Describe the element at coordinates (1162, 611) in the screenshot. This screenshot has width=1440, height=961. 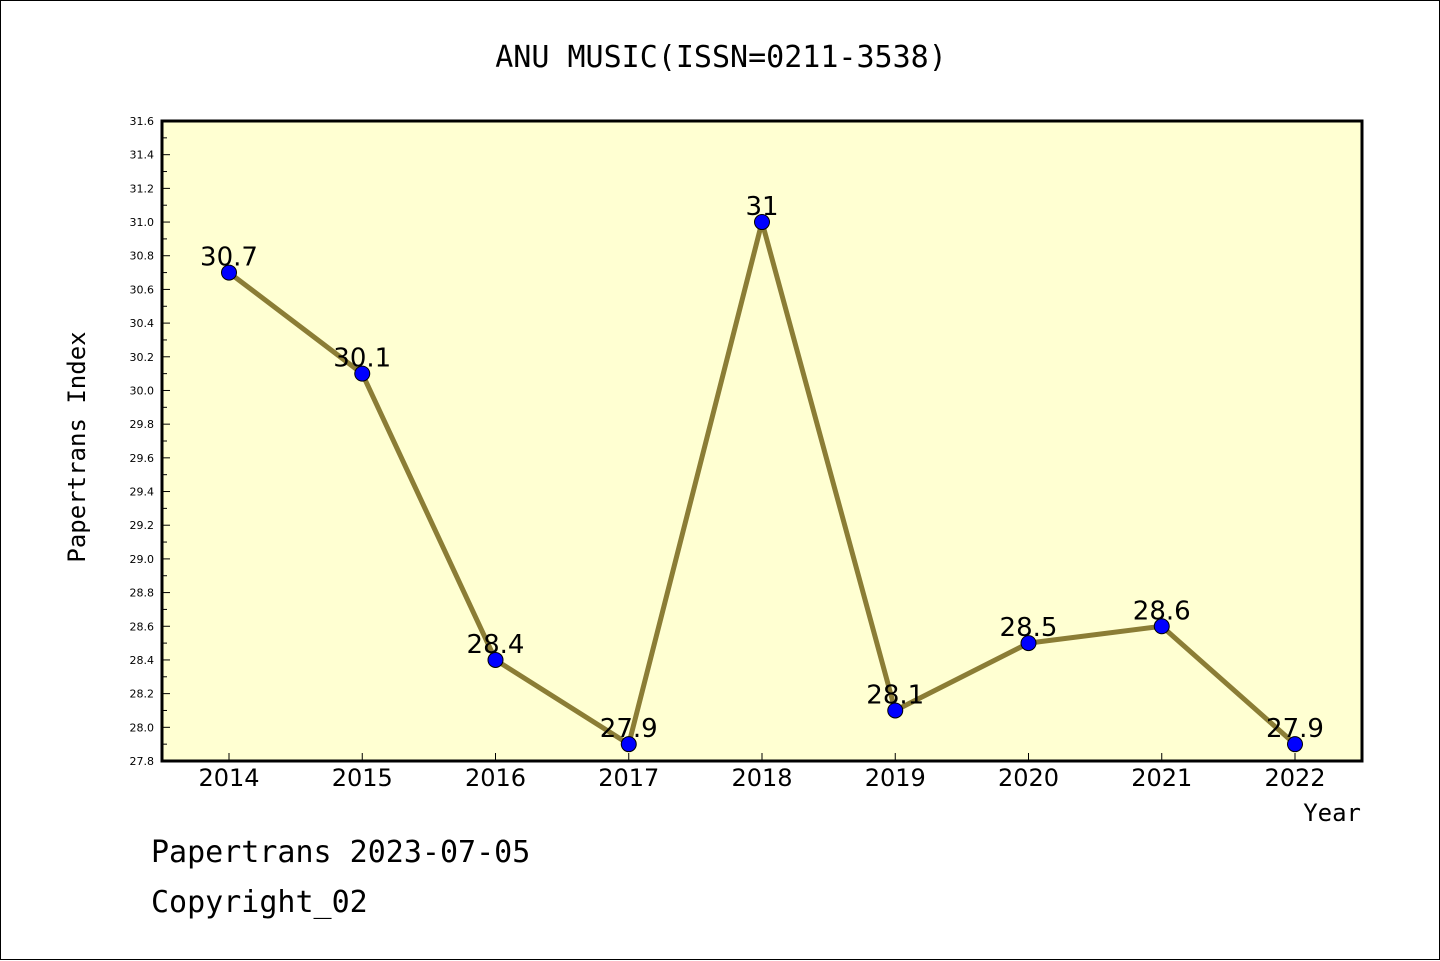
I see `data-label: 28.6` at that location.